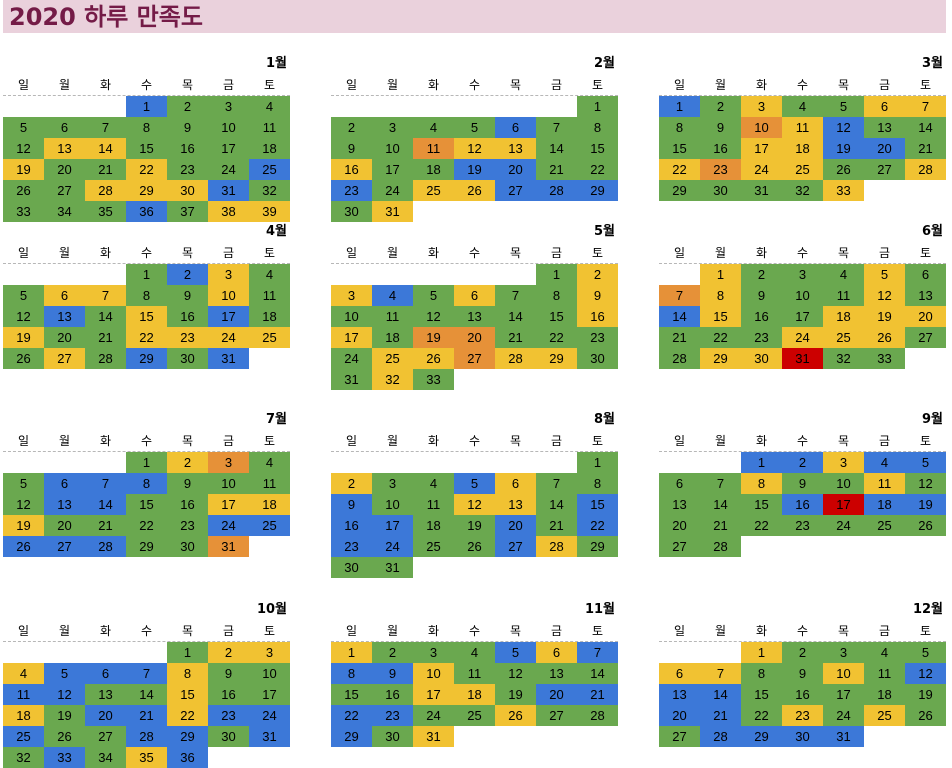 The image size is (952, 768). Describe the element at coordinates (228, 148) in the screenshot. I see `day-cell: 17` at that location.